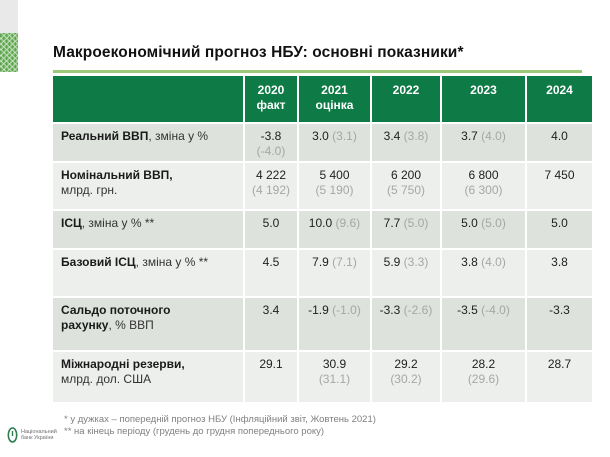 Image resolution: width=610 pixels, height=457 pixels. I want to click on nbu-logo-text: Національний банк України, so click(39, 435).